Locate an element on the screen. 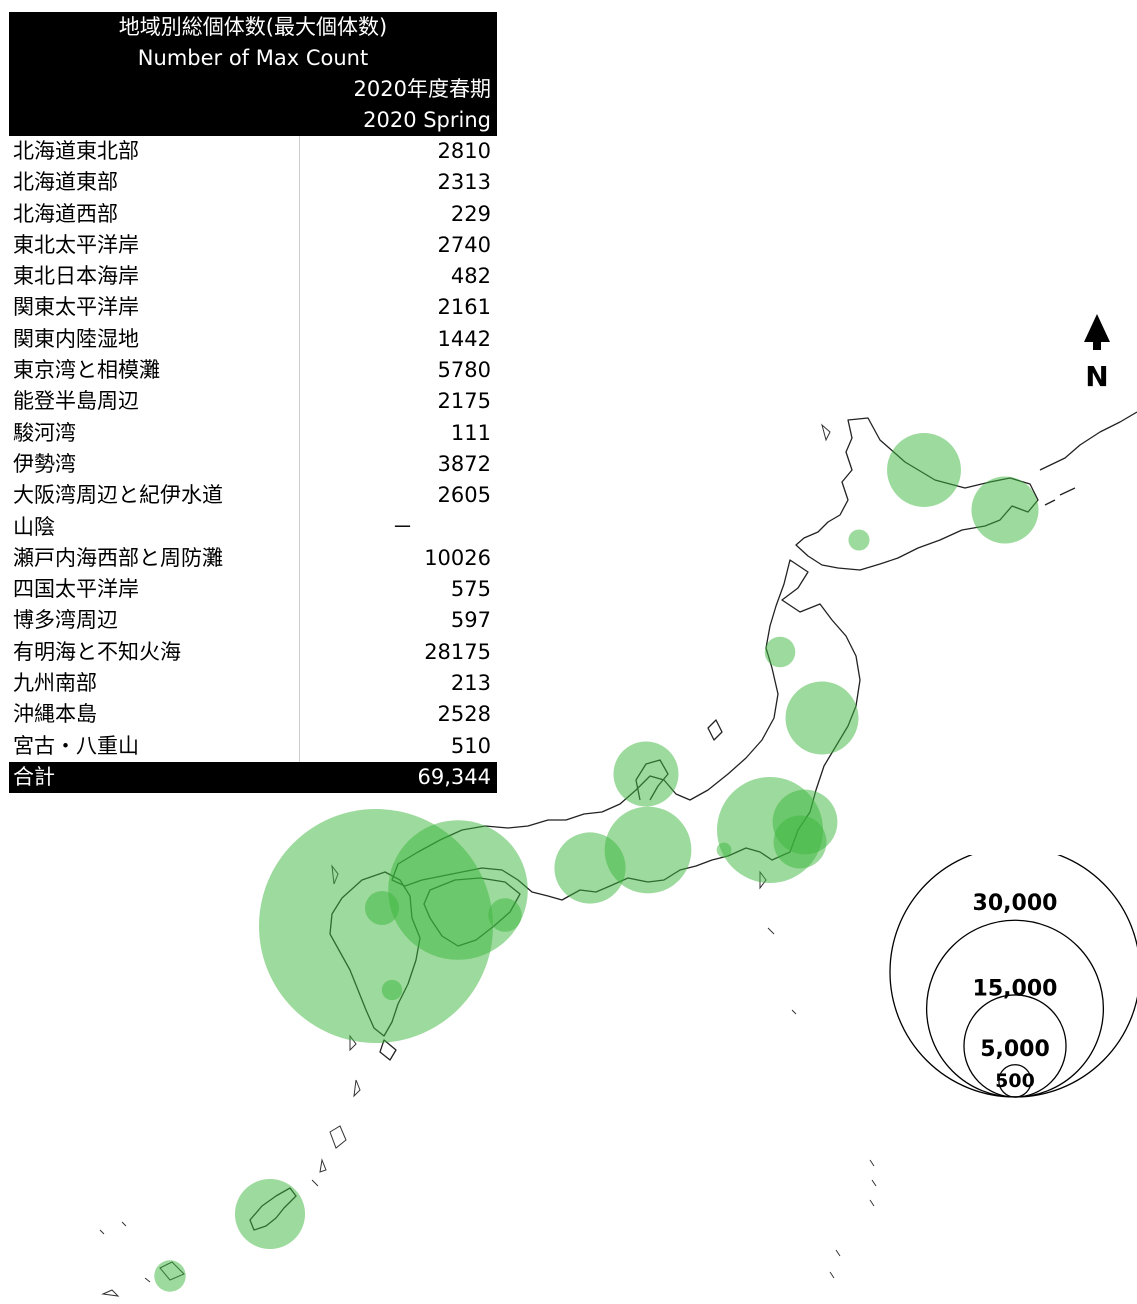  table-row: 大阪湾周辺と紀伊水道 2605 is located at coordinates (253, 496).